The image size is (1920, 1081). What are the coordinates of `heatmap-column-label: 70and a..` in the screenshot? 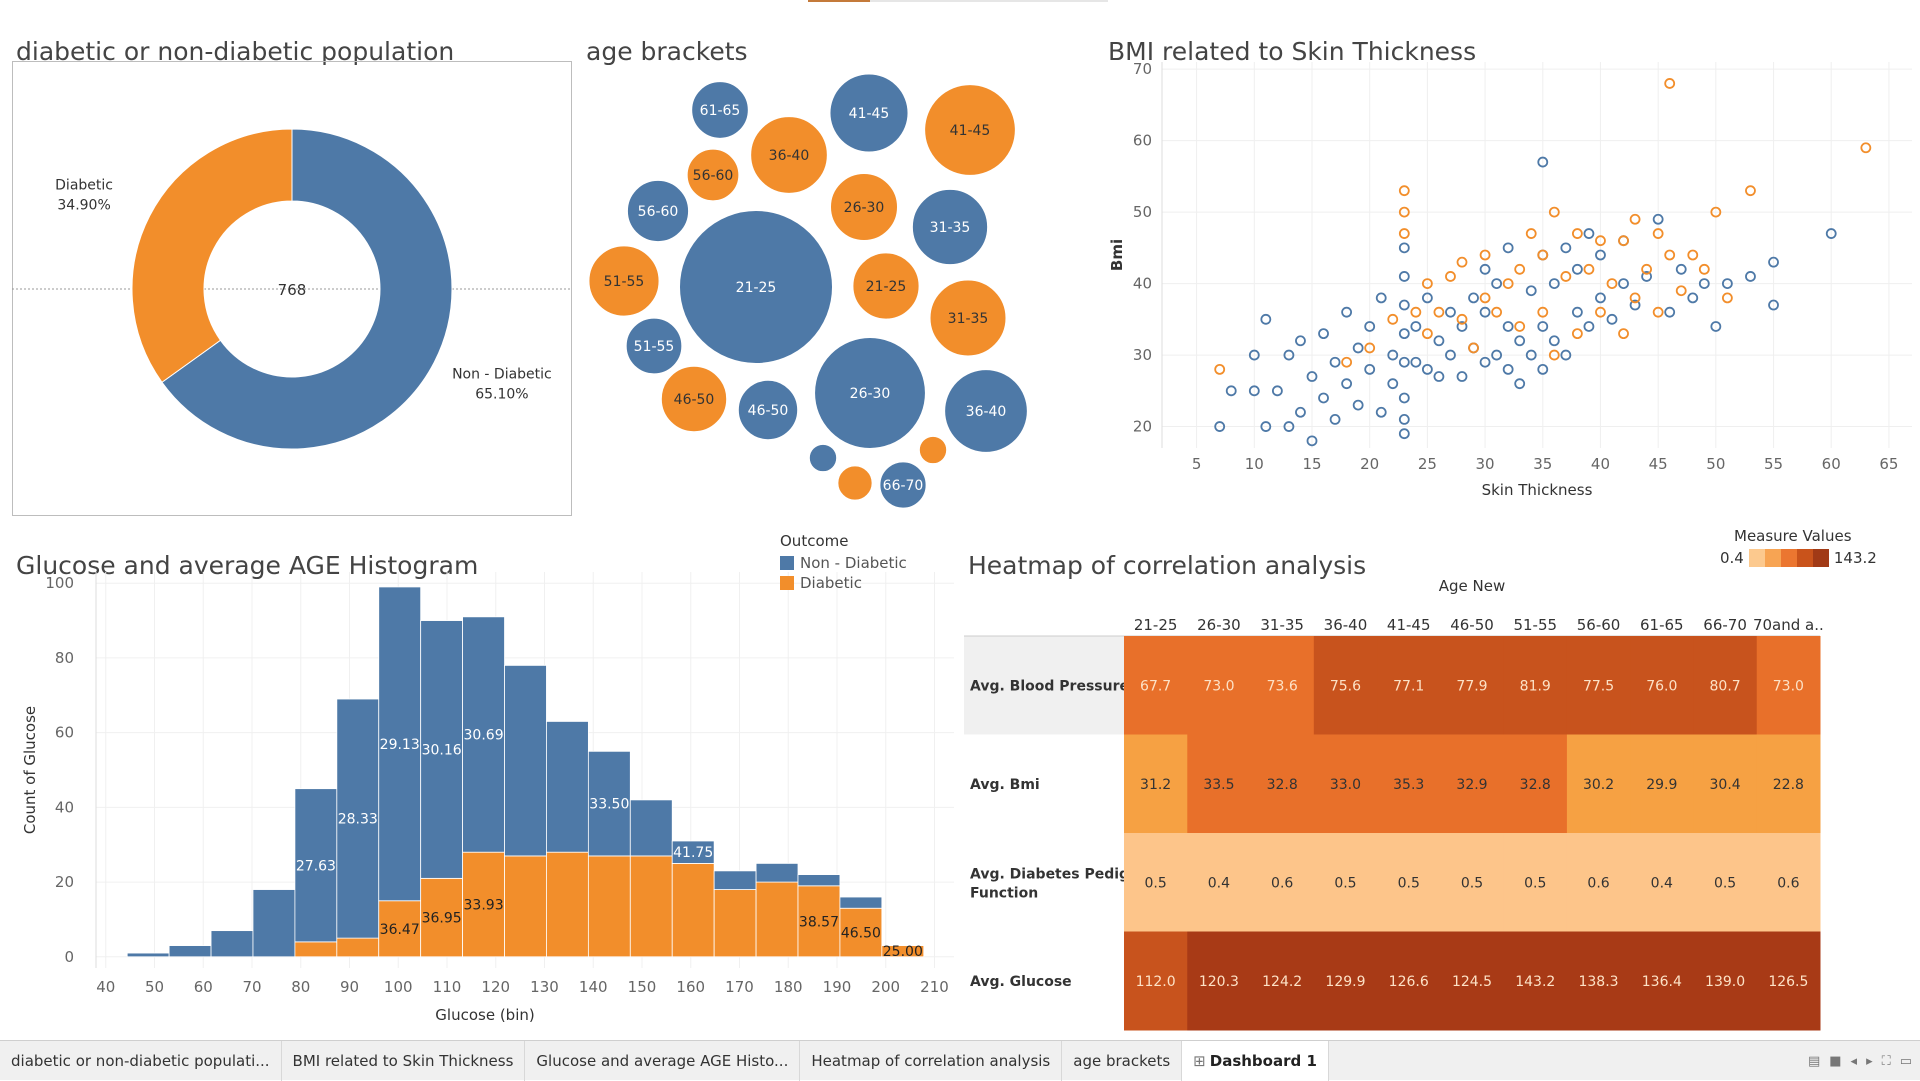 It's located at (1788, 625).